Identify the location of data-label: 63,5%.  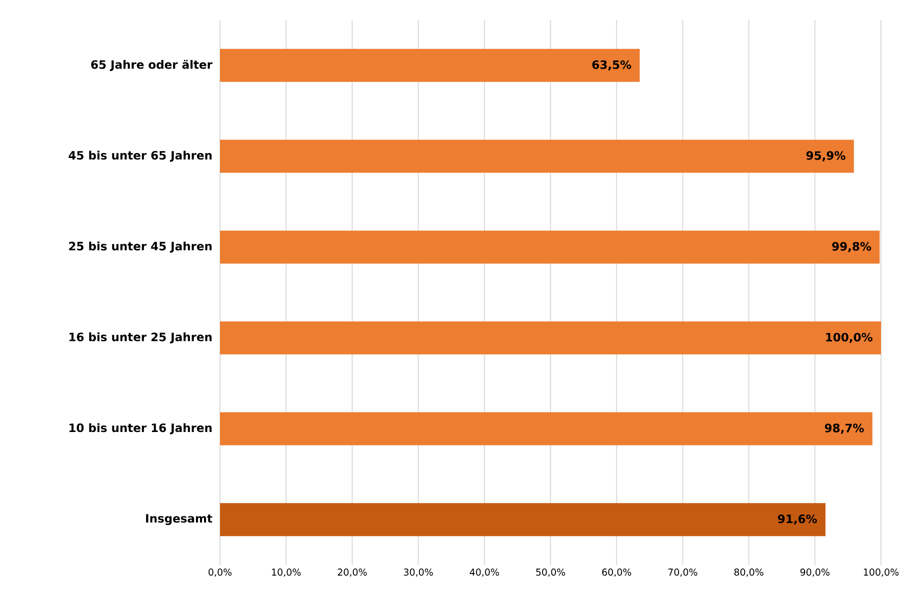
(612, 65).